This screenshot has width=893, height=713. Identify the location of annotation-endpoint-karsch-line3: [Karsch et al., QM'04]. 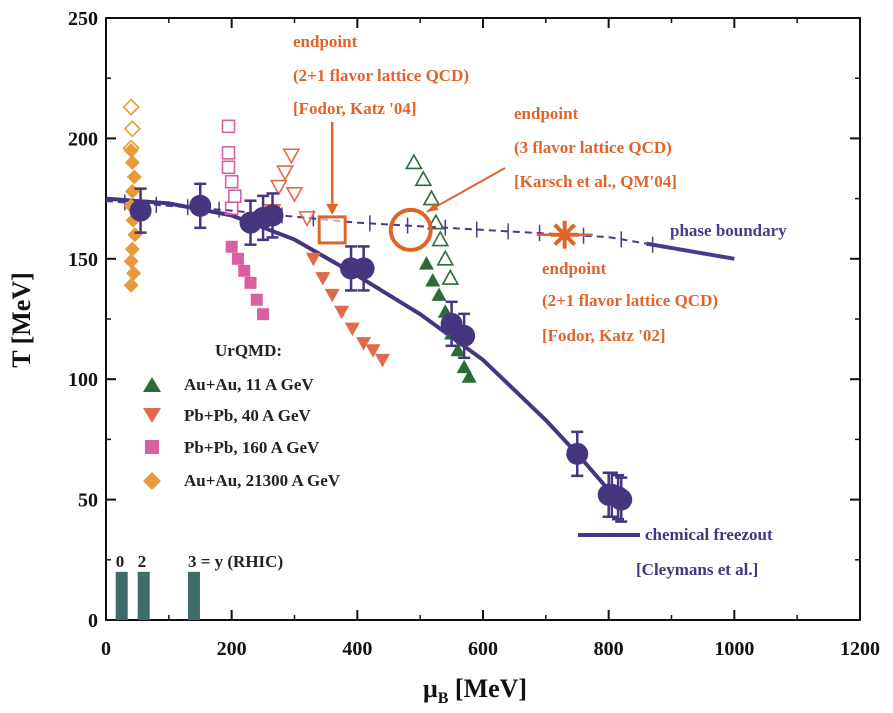
(595, 181).